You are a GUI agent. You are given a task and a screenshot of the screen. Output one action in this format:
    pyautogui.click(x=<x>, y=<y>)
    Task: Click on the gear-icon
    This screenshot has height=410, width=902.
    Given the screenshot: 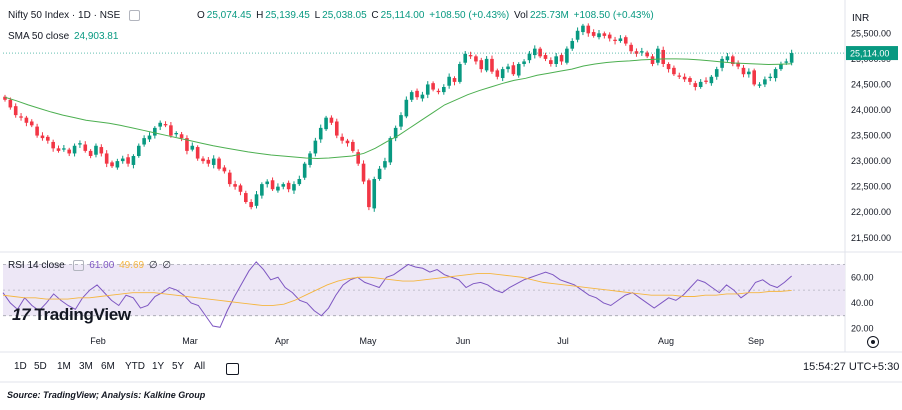 What is the action you would take?
    pyautogui.click(x=873, y=342)
    